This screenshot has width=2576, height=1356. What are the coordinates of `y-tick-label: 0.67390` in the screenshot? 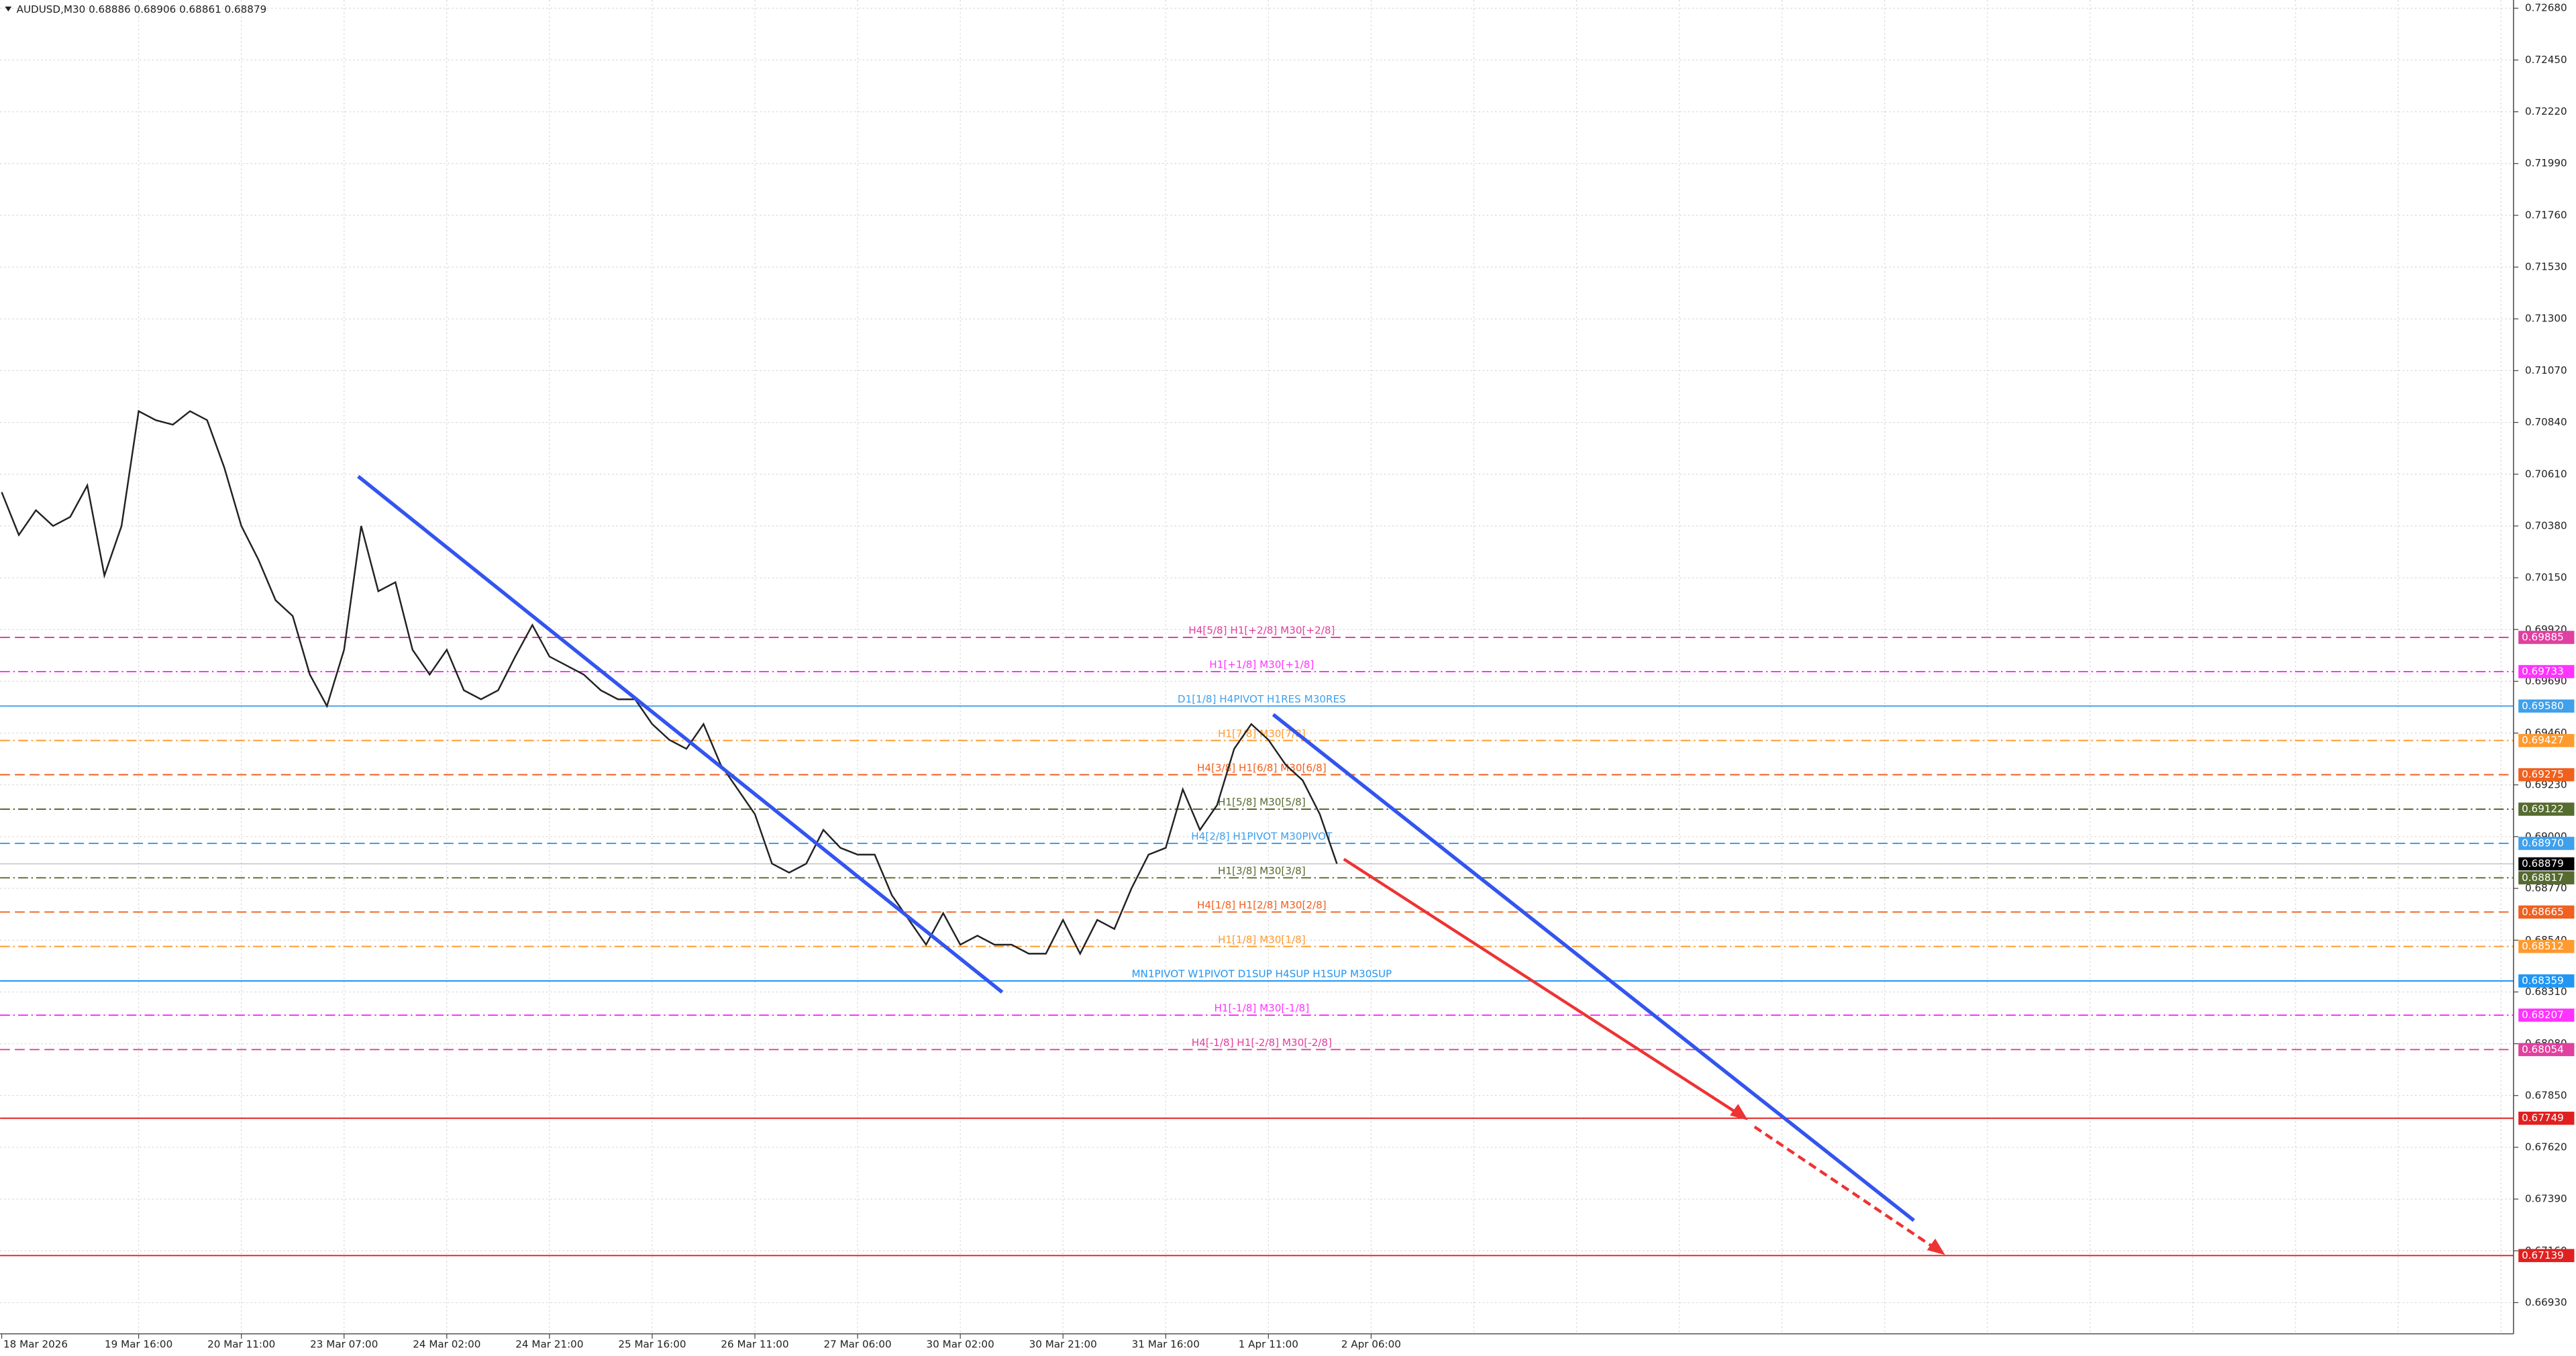 It's located at (2546, 1199).